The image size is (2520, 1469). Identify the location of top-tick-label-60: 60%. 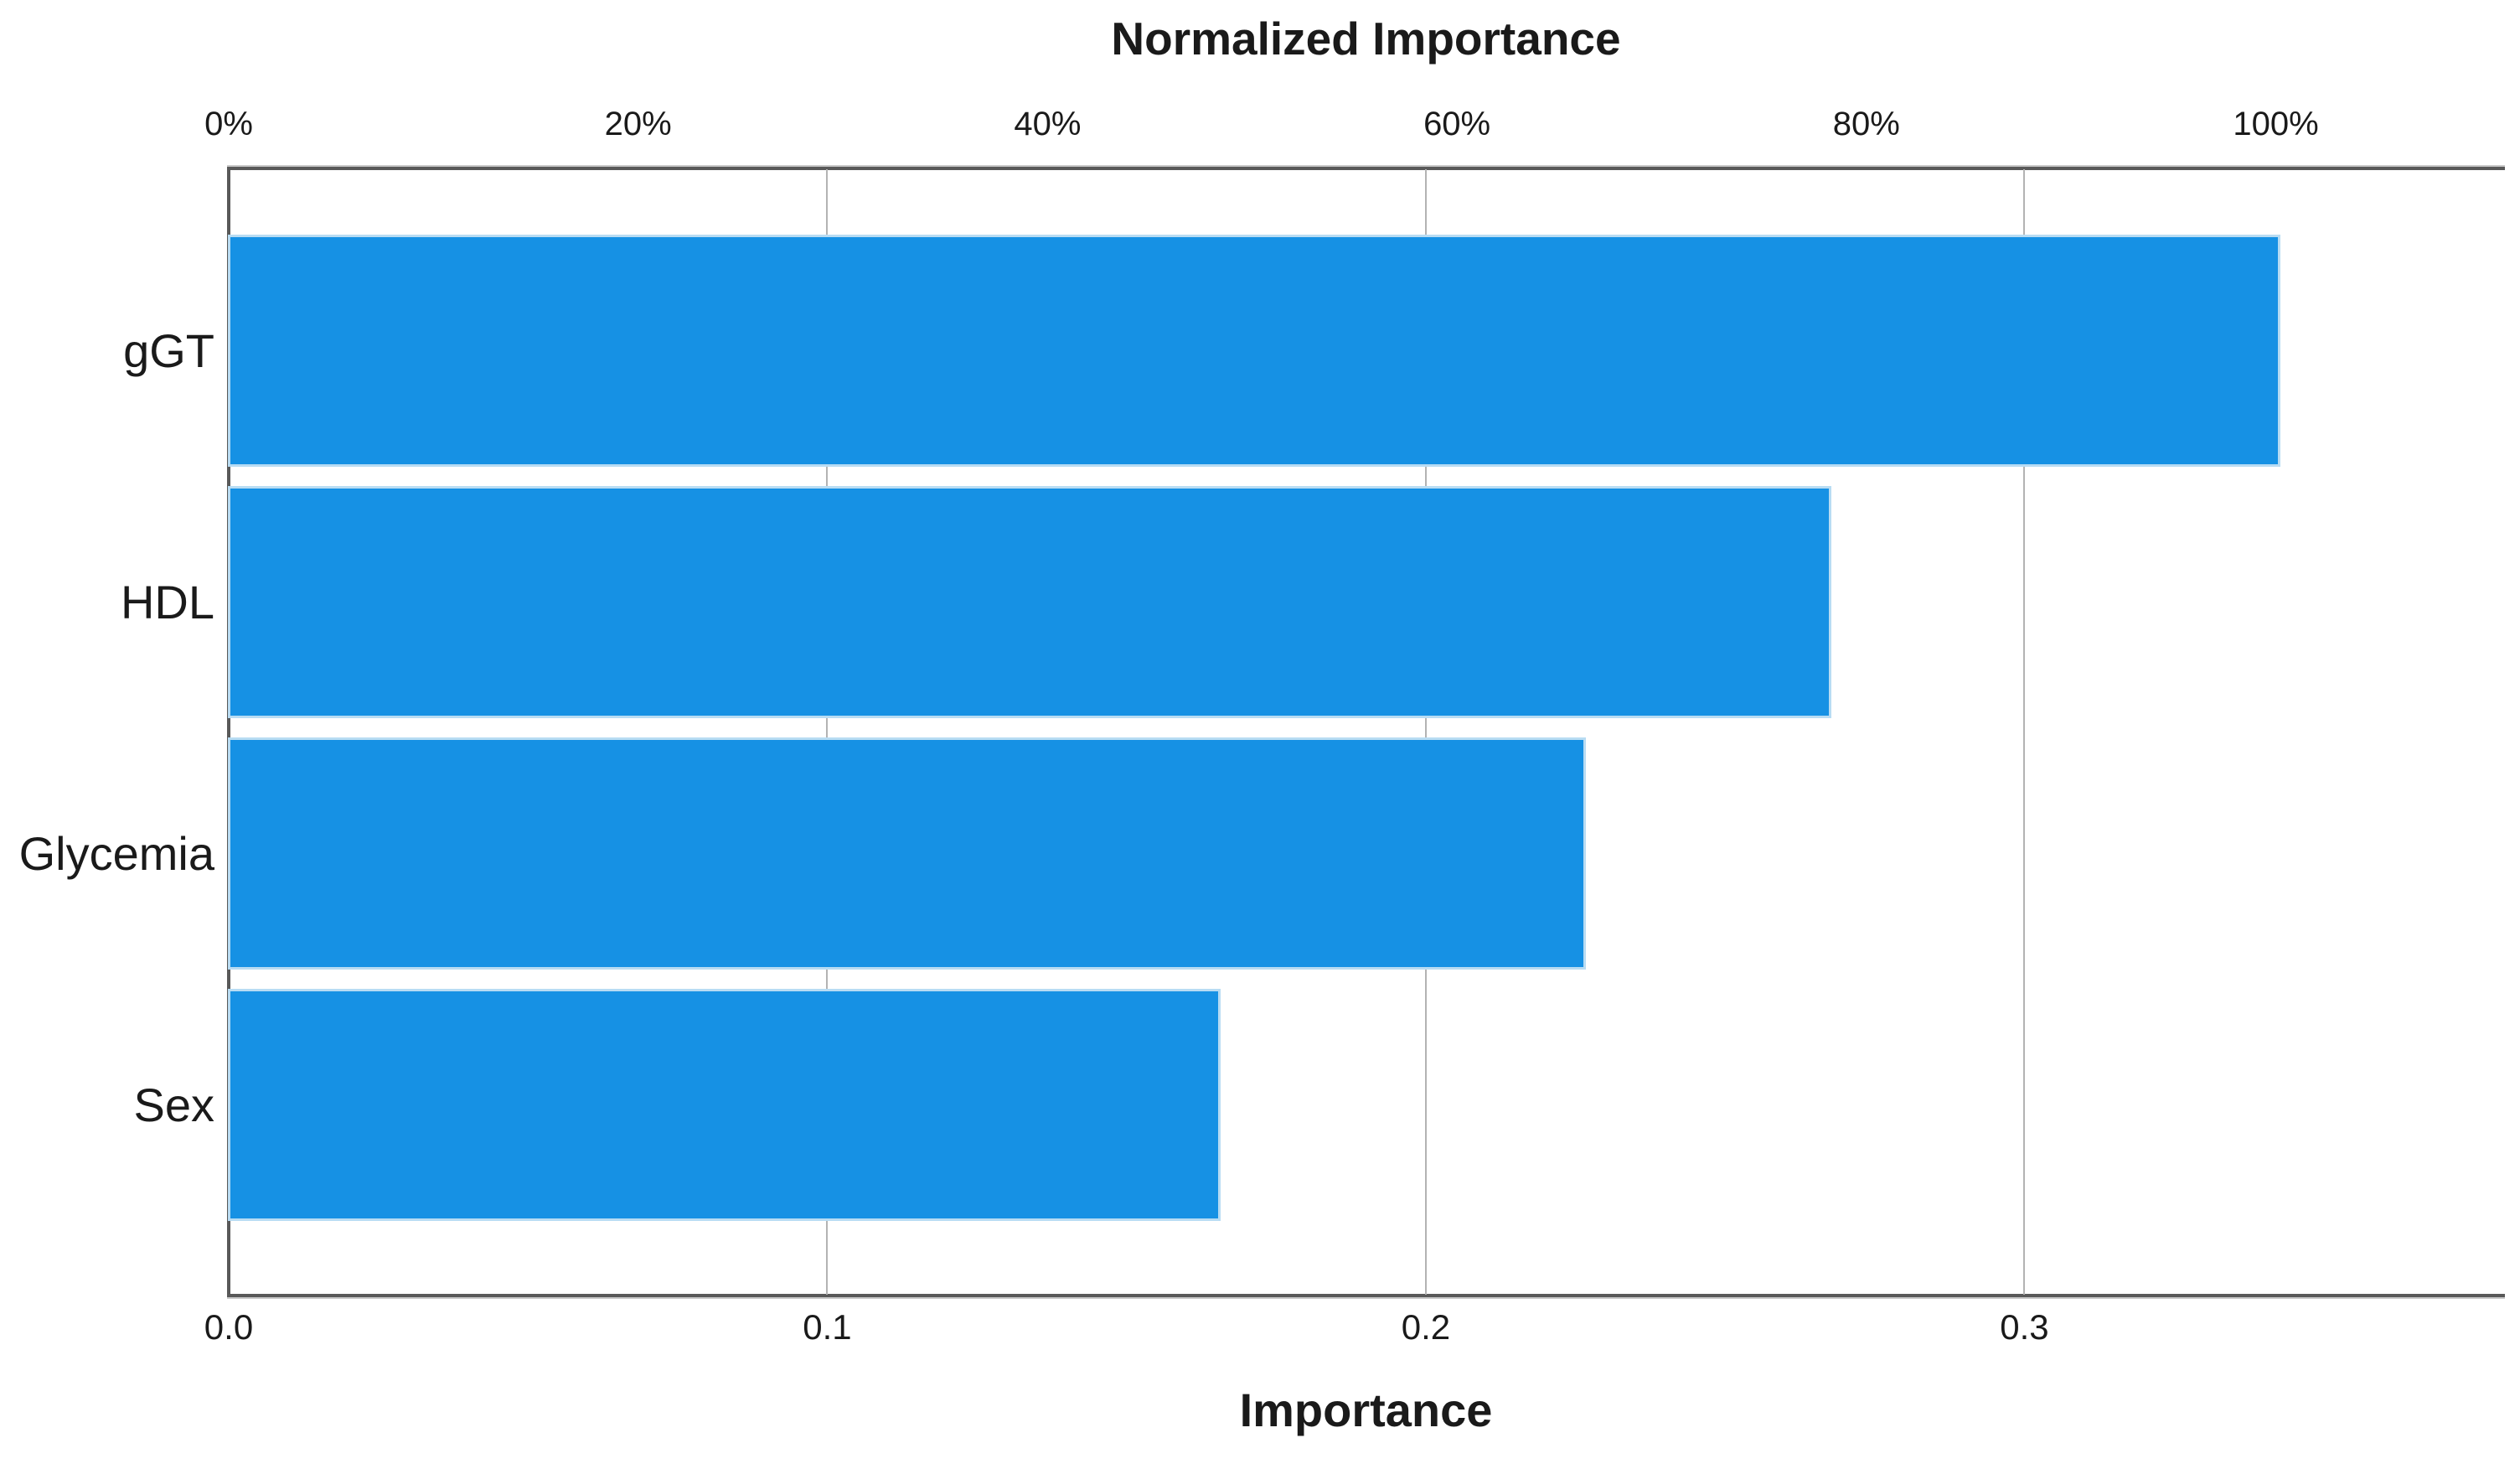
(1457, 124).